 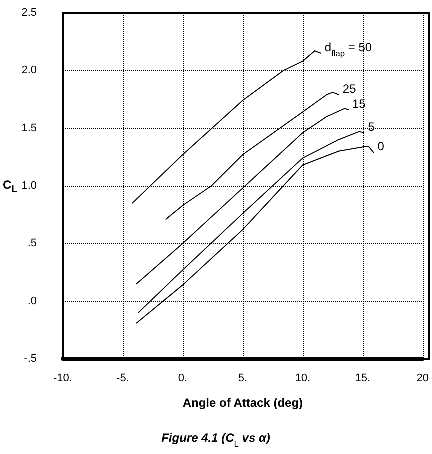 What do you see at coordinates (29, 186) in the screenshot?
I see `y-tick-label: 1.0` at bounding box center [29, 186].